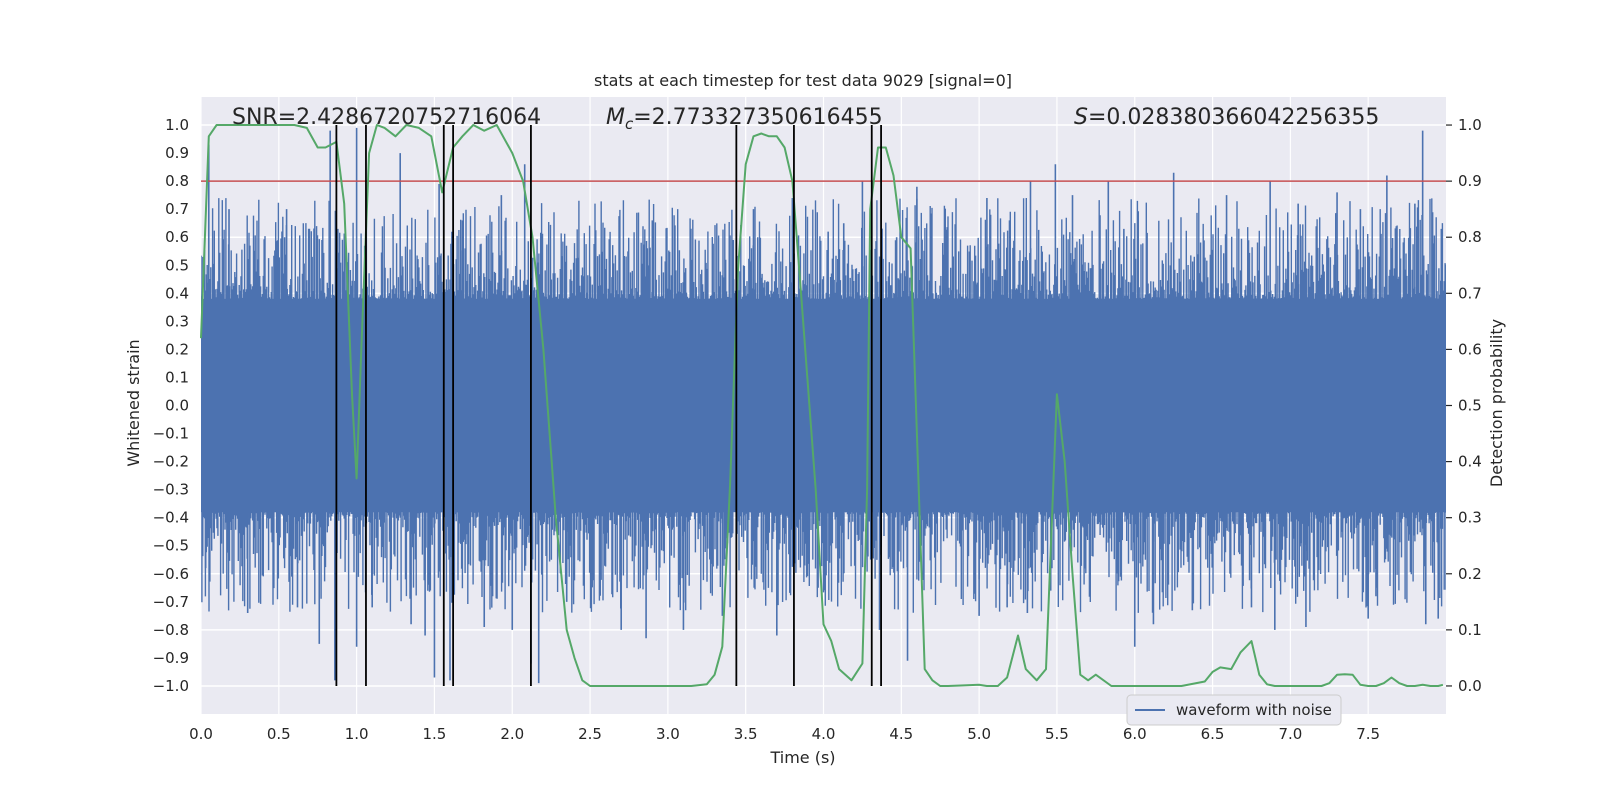  I want to click on y-right-tick-label: 1.0, so click(1470, 125).